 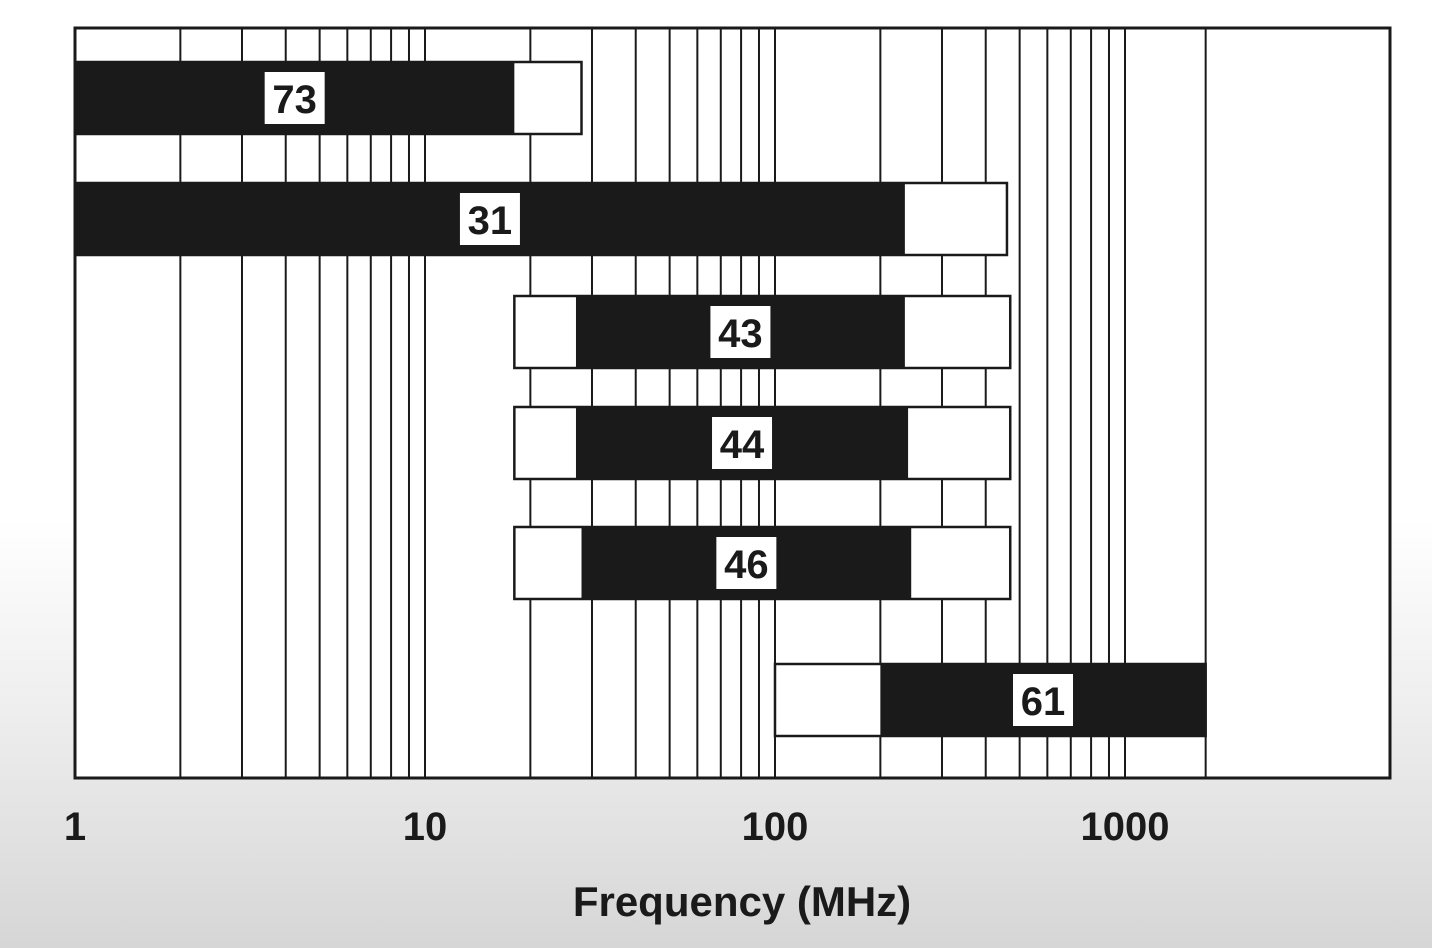 I want to click on band-label: 44, so click(x=742, y=445).